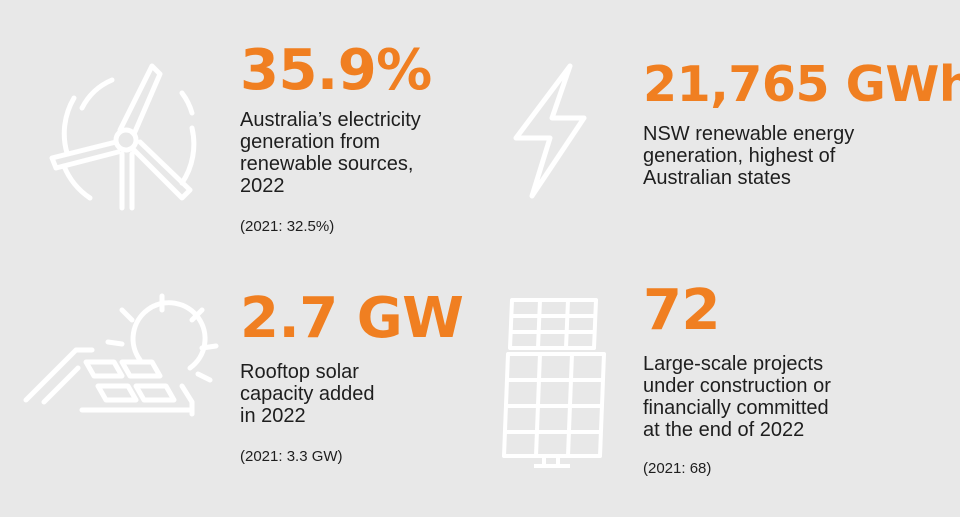  I want to click on stat-value: 35.9%, so click(336, 70).